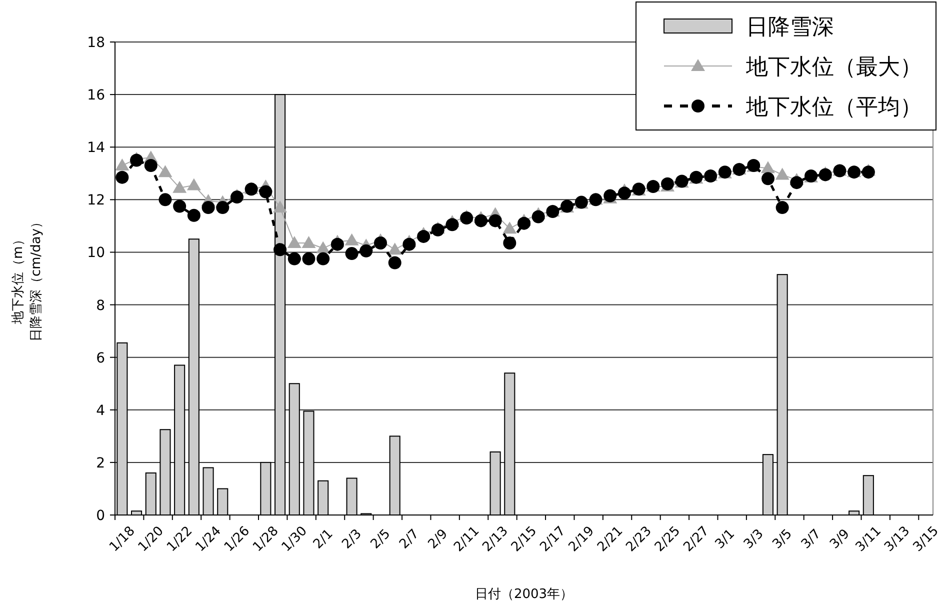 The height and width of the screenshot is (607, 938). I want to click on y-tick-label: 10, so click(96, 253).